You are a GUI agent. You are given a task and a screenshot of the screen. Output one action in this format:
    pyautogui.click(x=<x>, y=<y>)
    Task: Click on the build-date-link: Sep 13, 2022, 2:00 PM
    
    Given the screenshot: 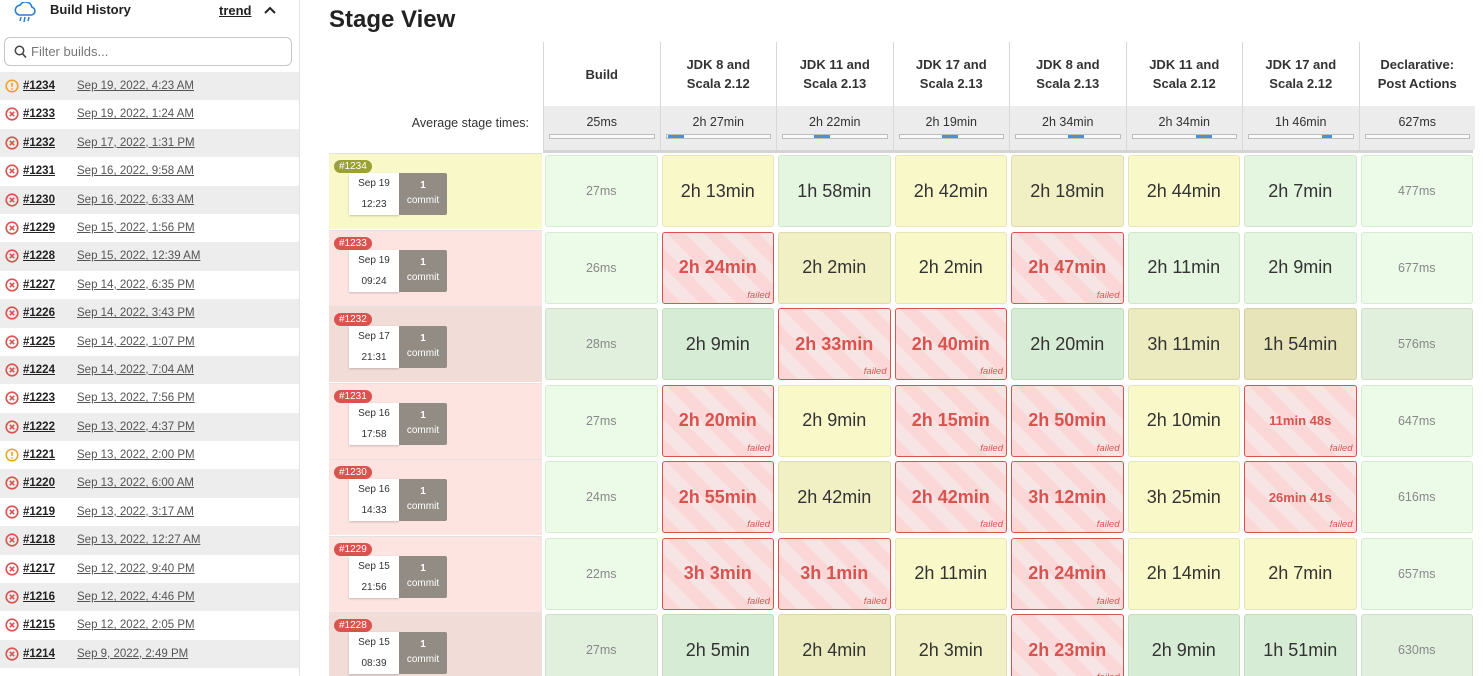 What is the action you would take?
    pyautogui.click(x=136, y=455)
    